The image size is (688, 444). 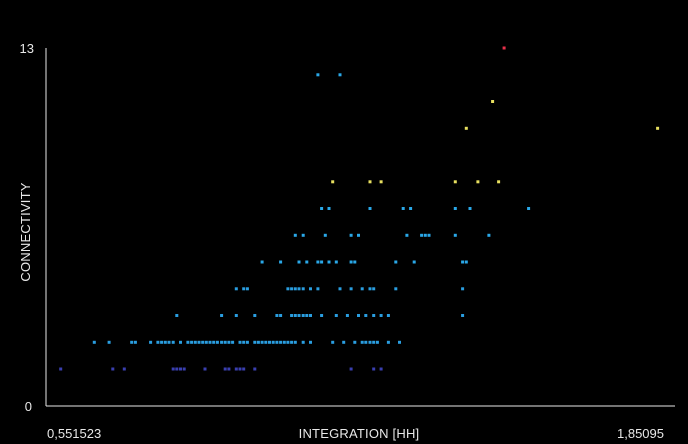 I want to click on x-tick-label-min: 0,551523, so click(x=74, y=433).